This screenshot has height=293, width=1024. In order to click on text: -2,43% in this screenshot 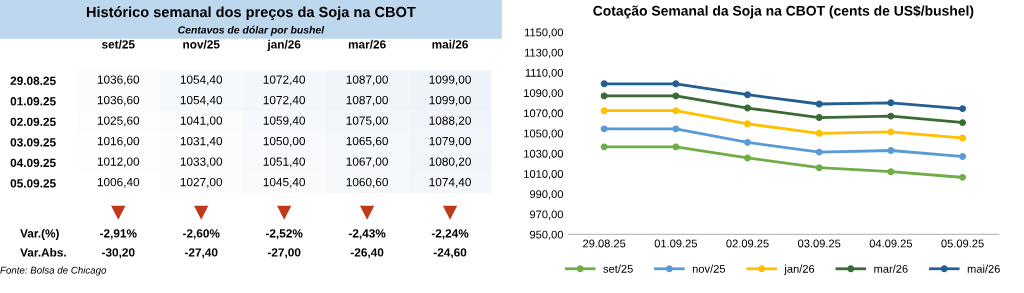, I will do `click(367, 234)`.